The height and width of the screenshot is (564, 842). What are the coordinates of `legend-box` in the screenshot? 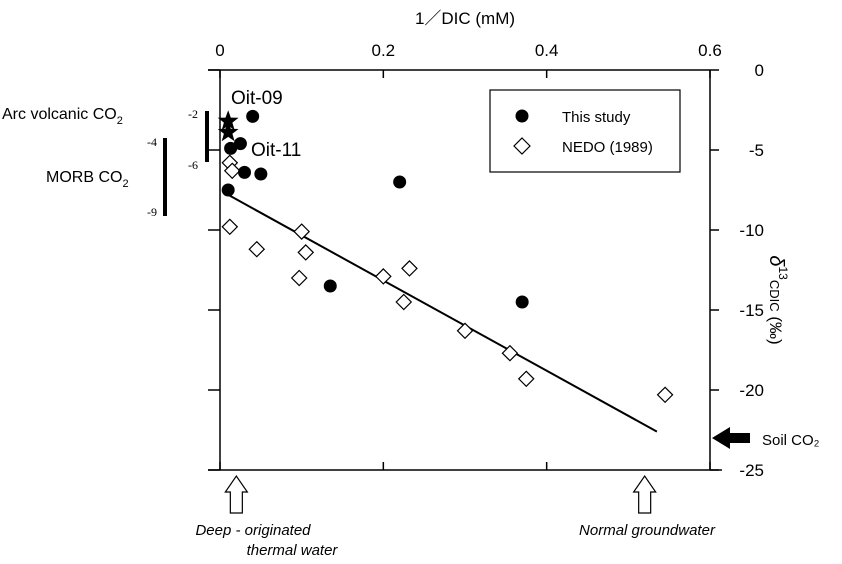 It's located at (585, 131).